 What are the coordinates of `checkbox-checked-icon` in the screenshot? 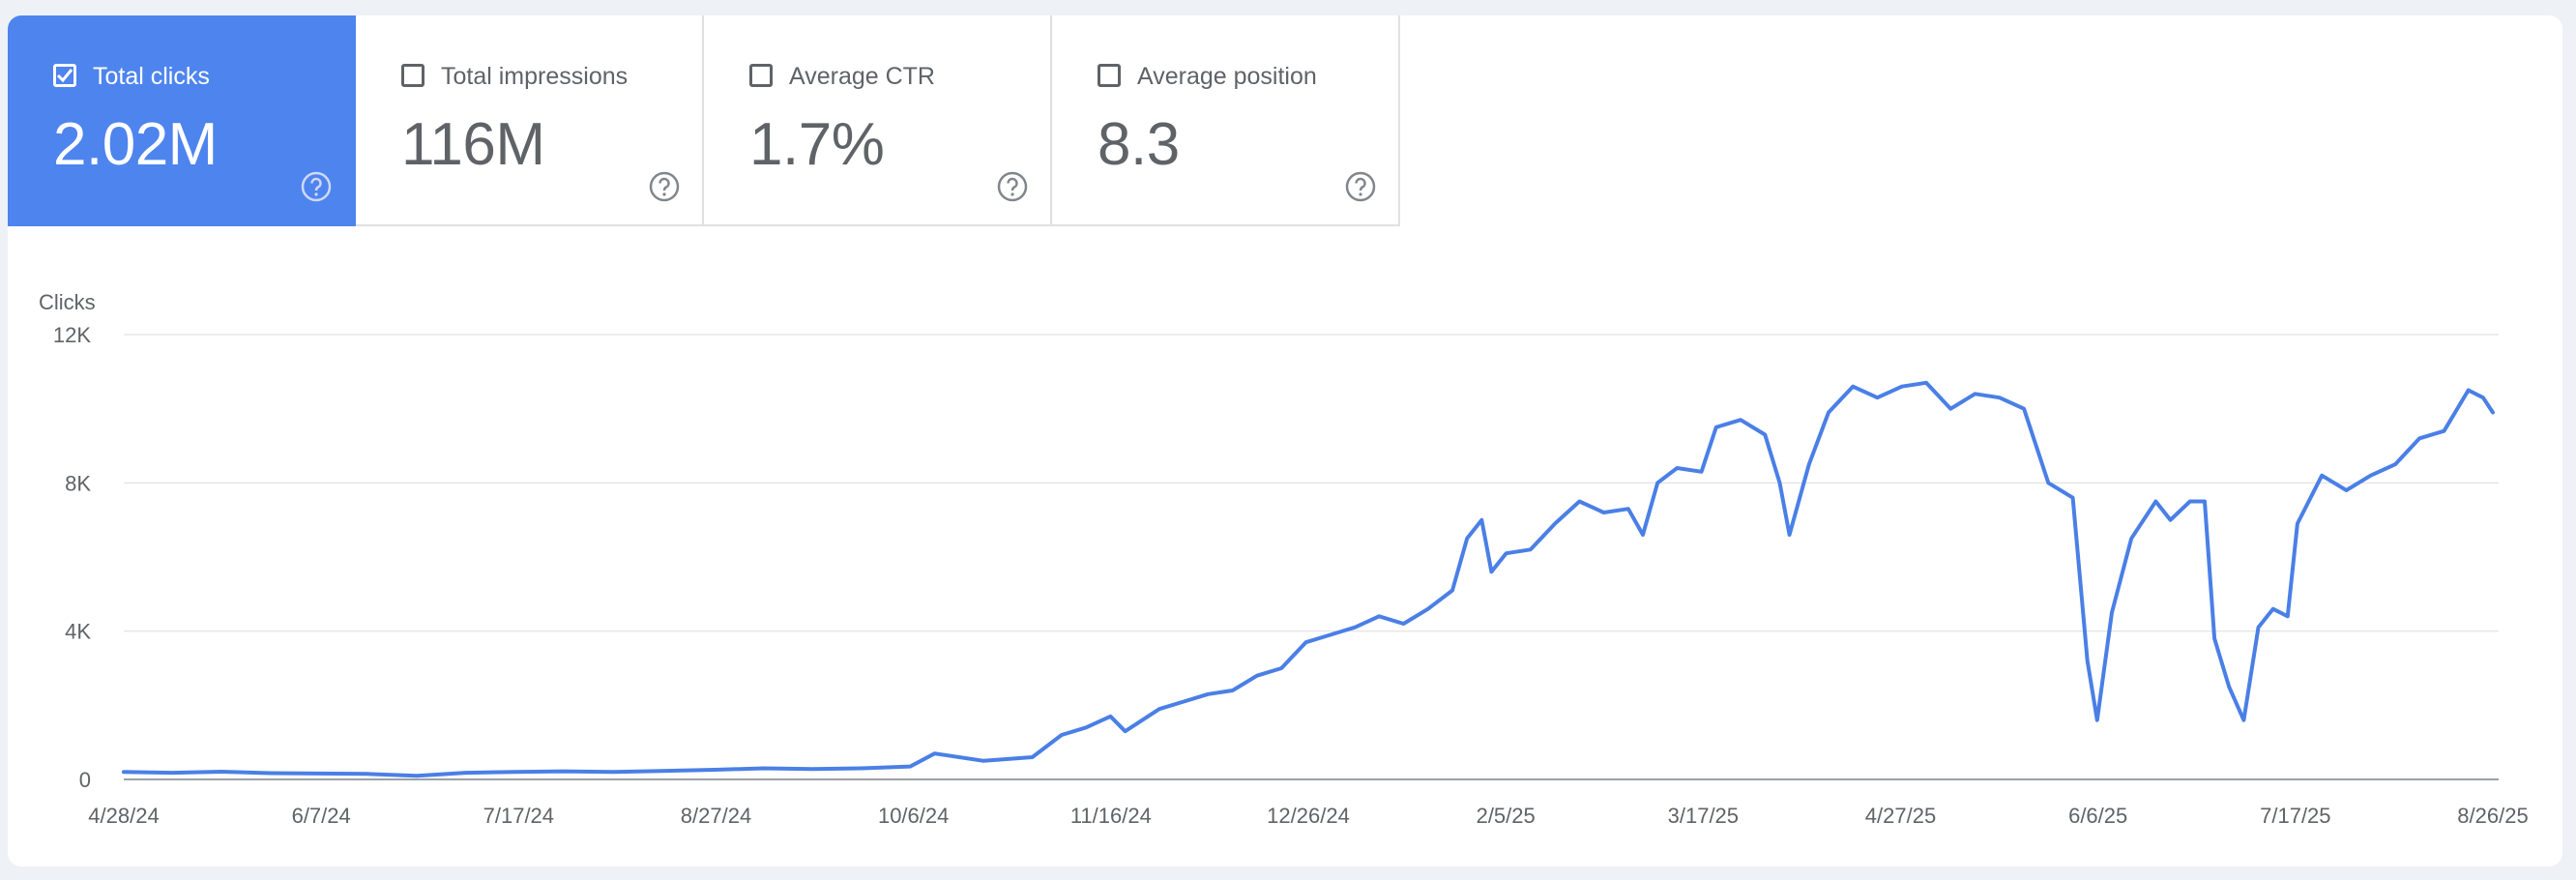 It's located at (64, 75).